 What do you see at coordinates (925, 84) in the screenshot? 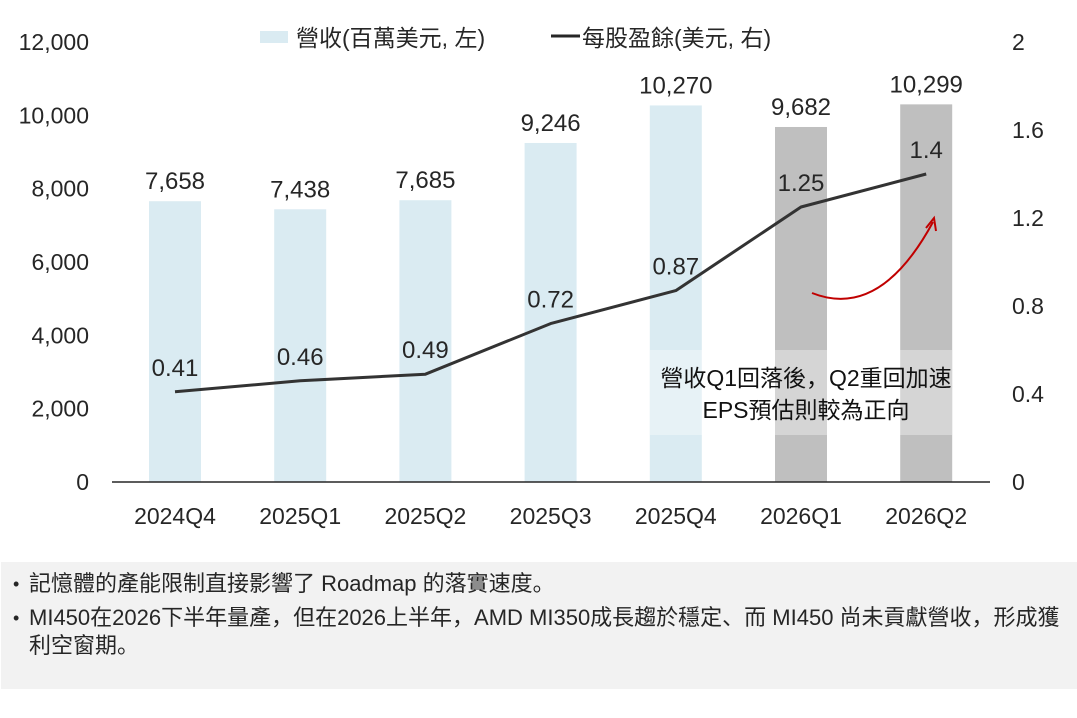
I see `revenue-data-label: 10,299` at bounding box center [925, 84].